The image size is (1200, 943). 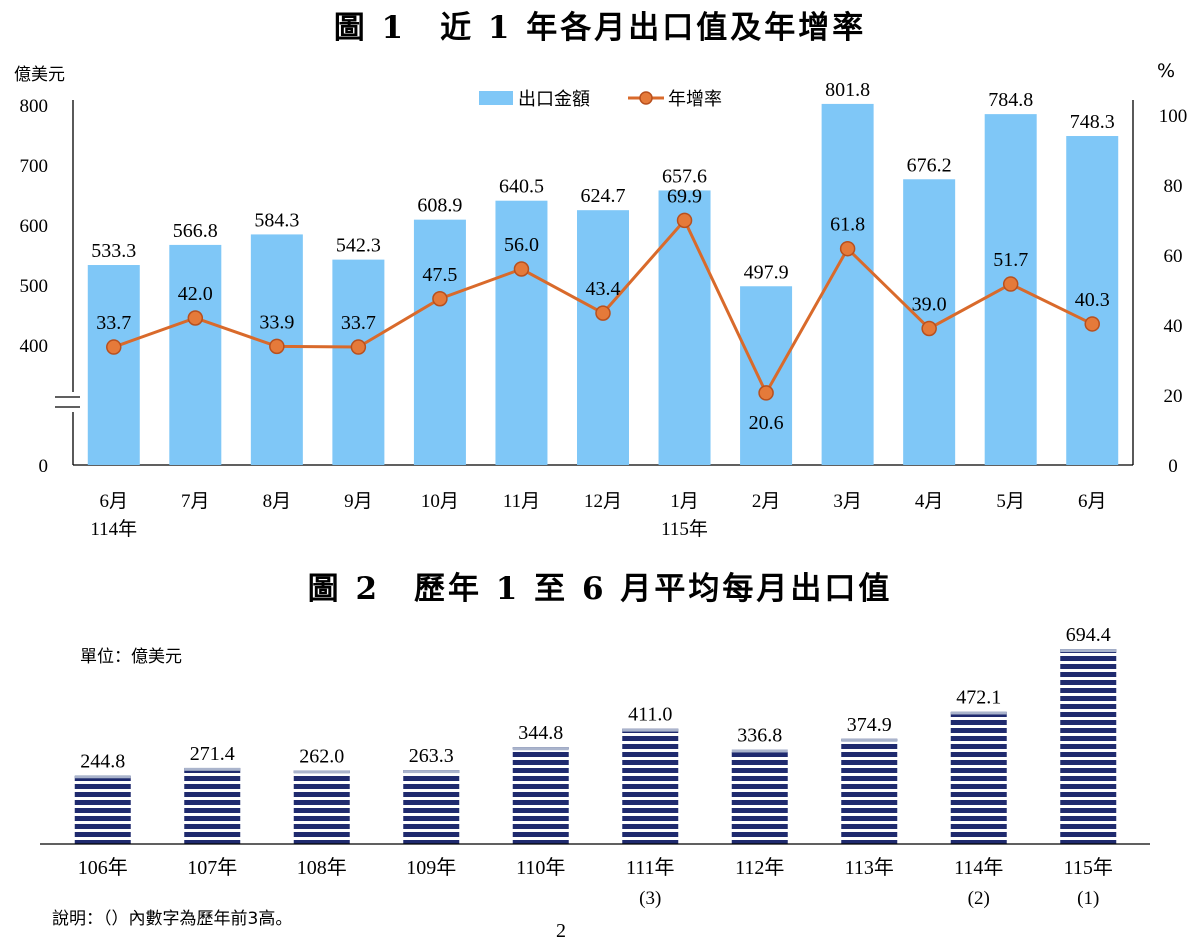 What do you see at coordinates (44, 466) in the screenshot?
I see `left-tick-label: 0` at bounding box center [44, 466].